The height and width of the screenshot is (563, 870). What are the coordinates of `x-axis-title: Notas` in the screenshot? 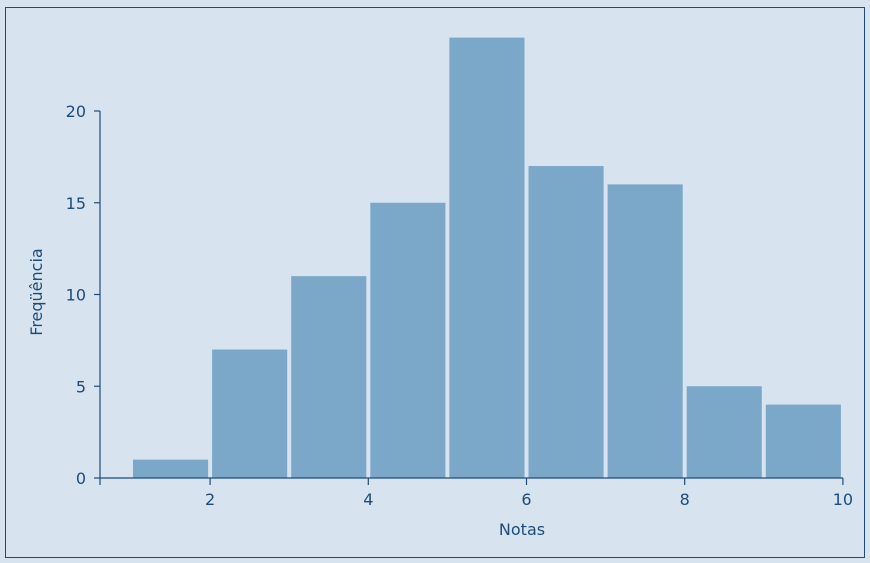 It's located at (522, 529).